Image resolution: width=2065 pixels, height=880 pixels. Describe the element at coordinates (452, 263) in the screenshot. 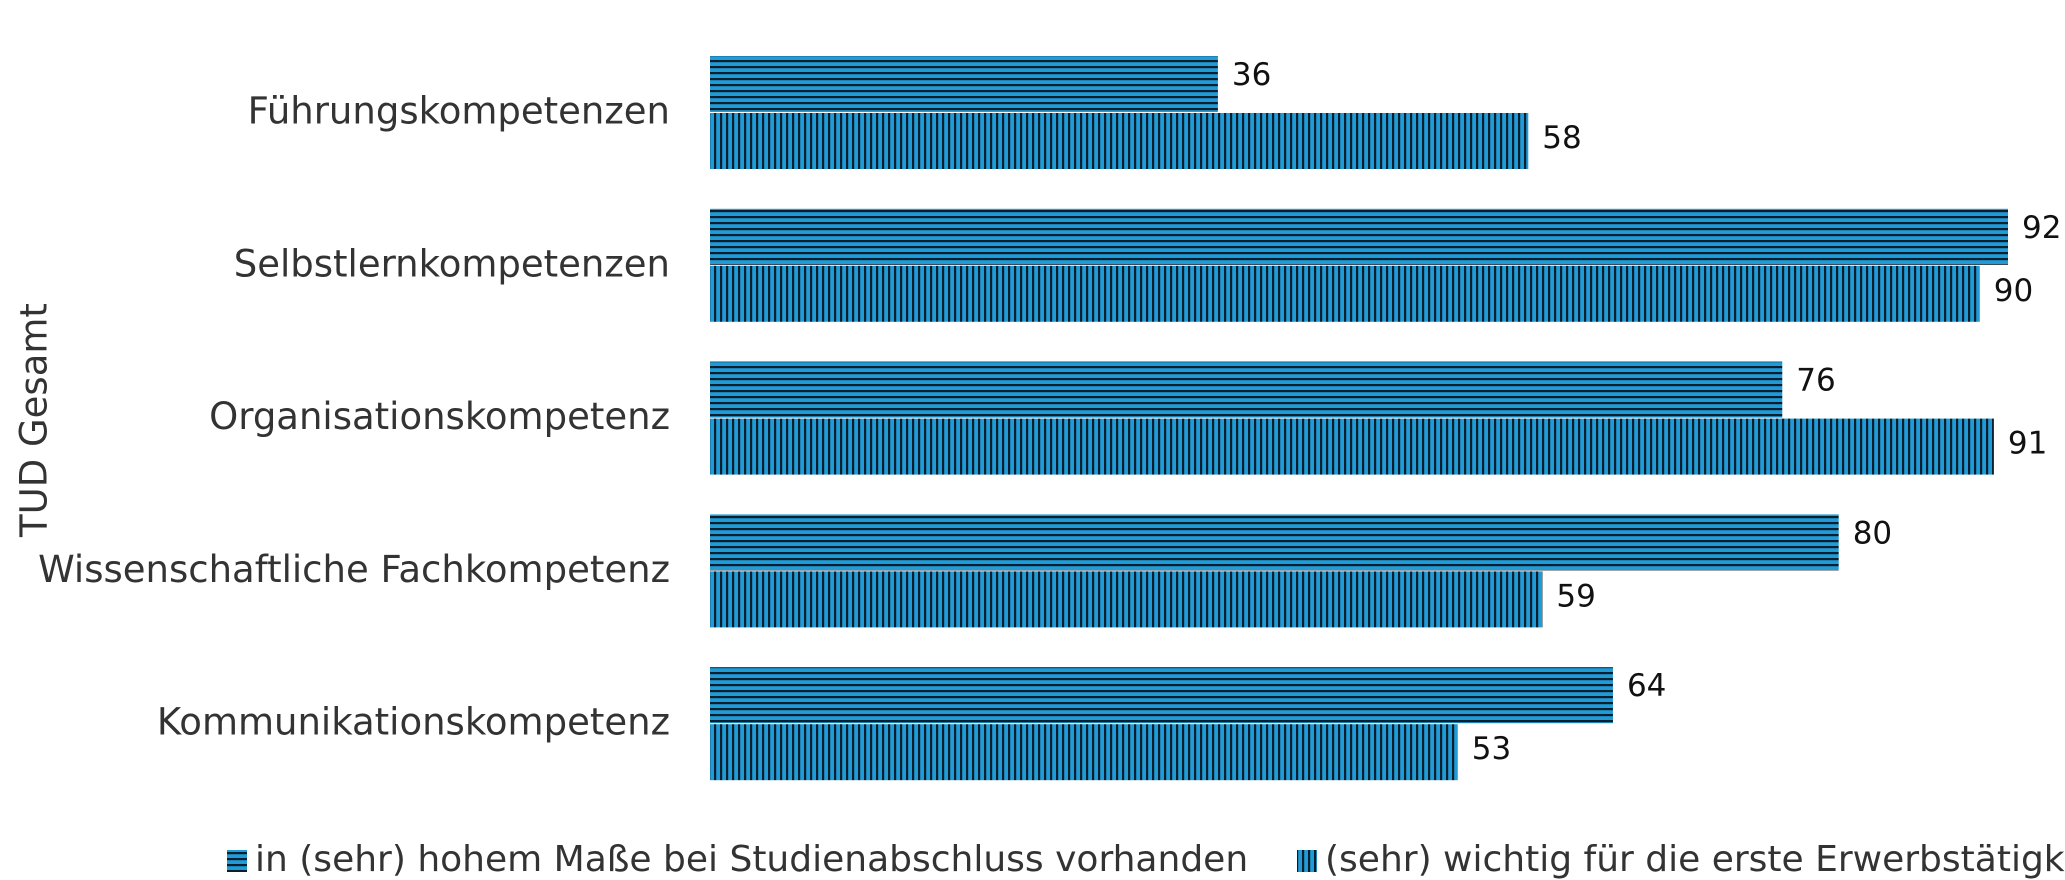

I see `category-label: Selbstlernkompetenzen` at that location.